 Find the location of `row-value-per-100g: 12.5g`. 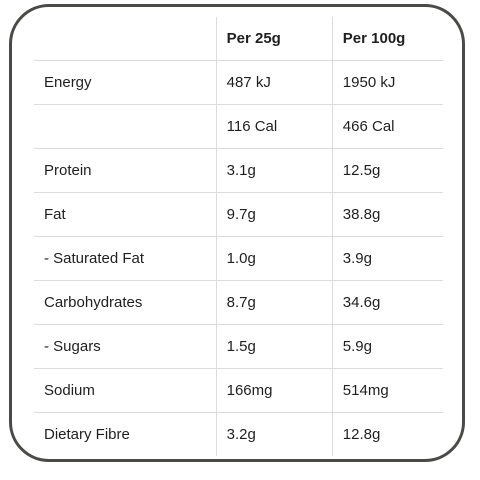

row-value-per-100g: 12.5g is located at coordinates (387, 170).